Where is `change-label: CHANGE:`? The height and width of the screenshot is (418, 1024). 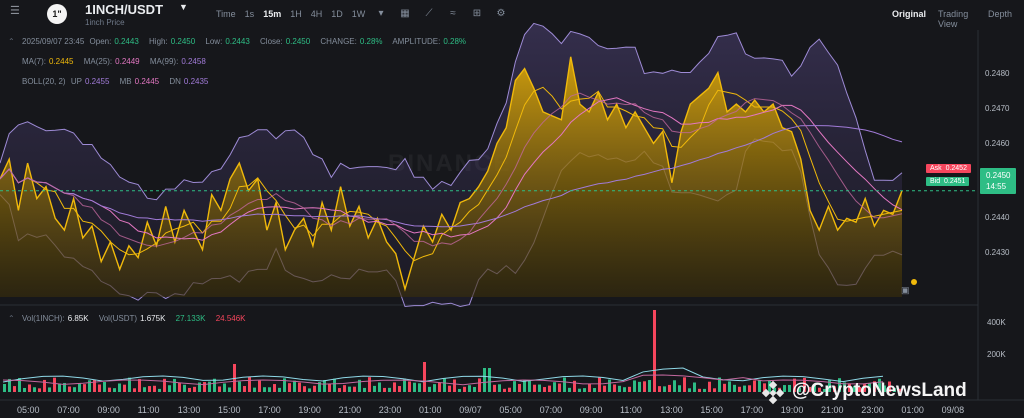 change-label: CHANGE: is located at coordinates (338, 41).